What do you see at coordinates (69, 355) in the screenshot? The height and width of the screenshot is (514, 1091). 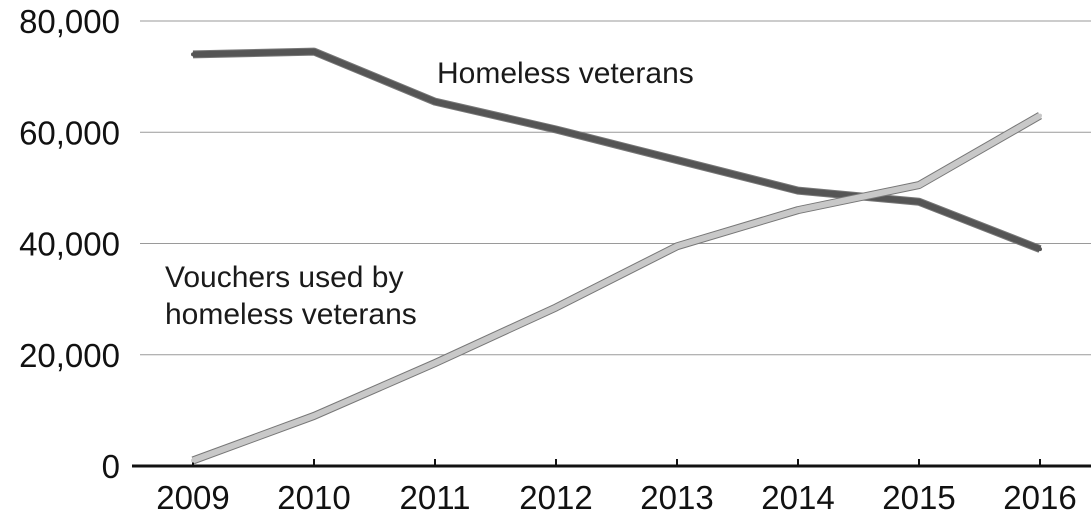 I see `y-tick-label: 20,000` at bounding box center [69, 355].